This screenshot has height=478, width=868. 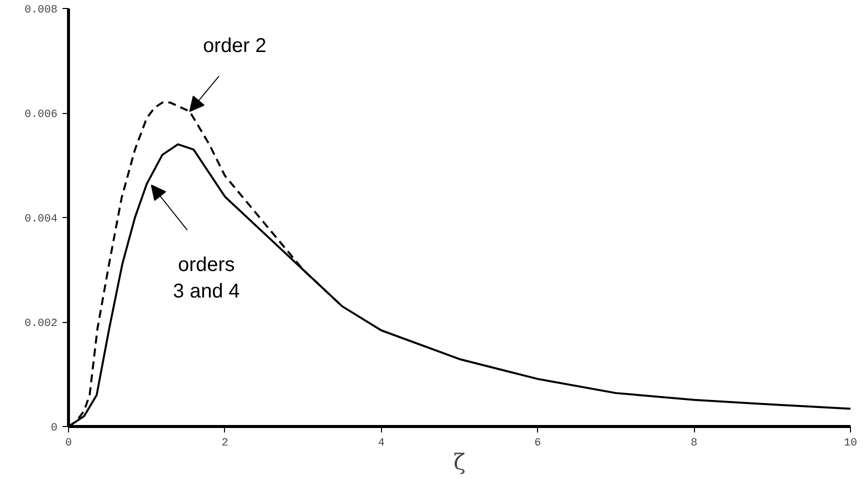 What do you see at coordinates (54, 428) in the screenshot?
I see `y-tick-label: 0` at bounding box center [54, 428].